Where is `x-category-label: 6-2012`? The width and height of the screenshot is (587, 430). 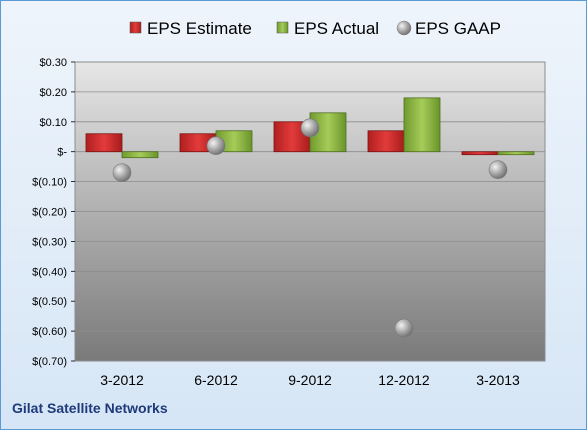
x-category-label: 6-2012 is located at coordinates (216, 380).